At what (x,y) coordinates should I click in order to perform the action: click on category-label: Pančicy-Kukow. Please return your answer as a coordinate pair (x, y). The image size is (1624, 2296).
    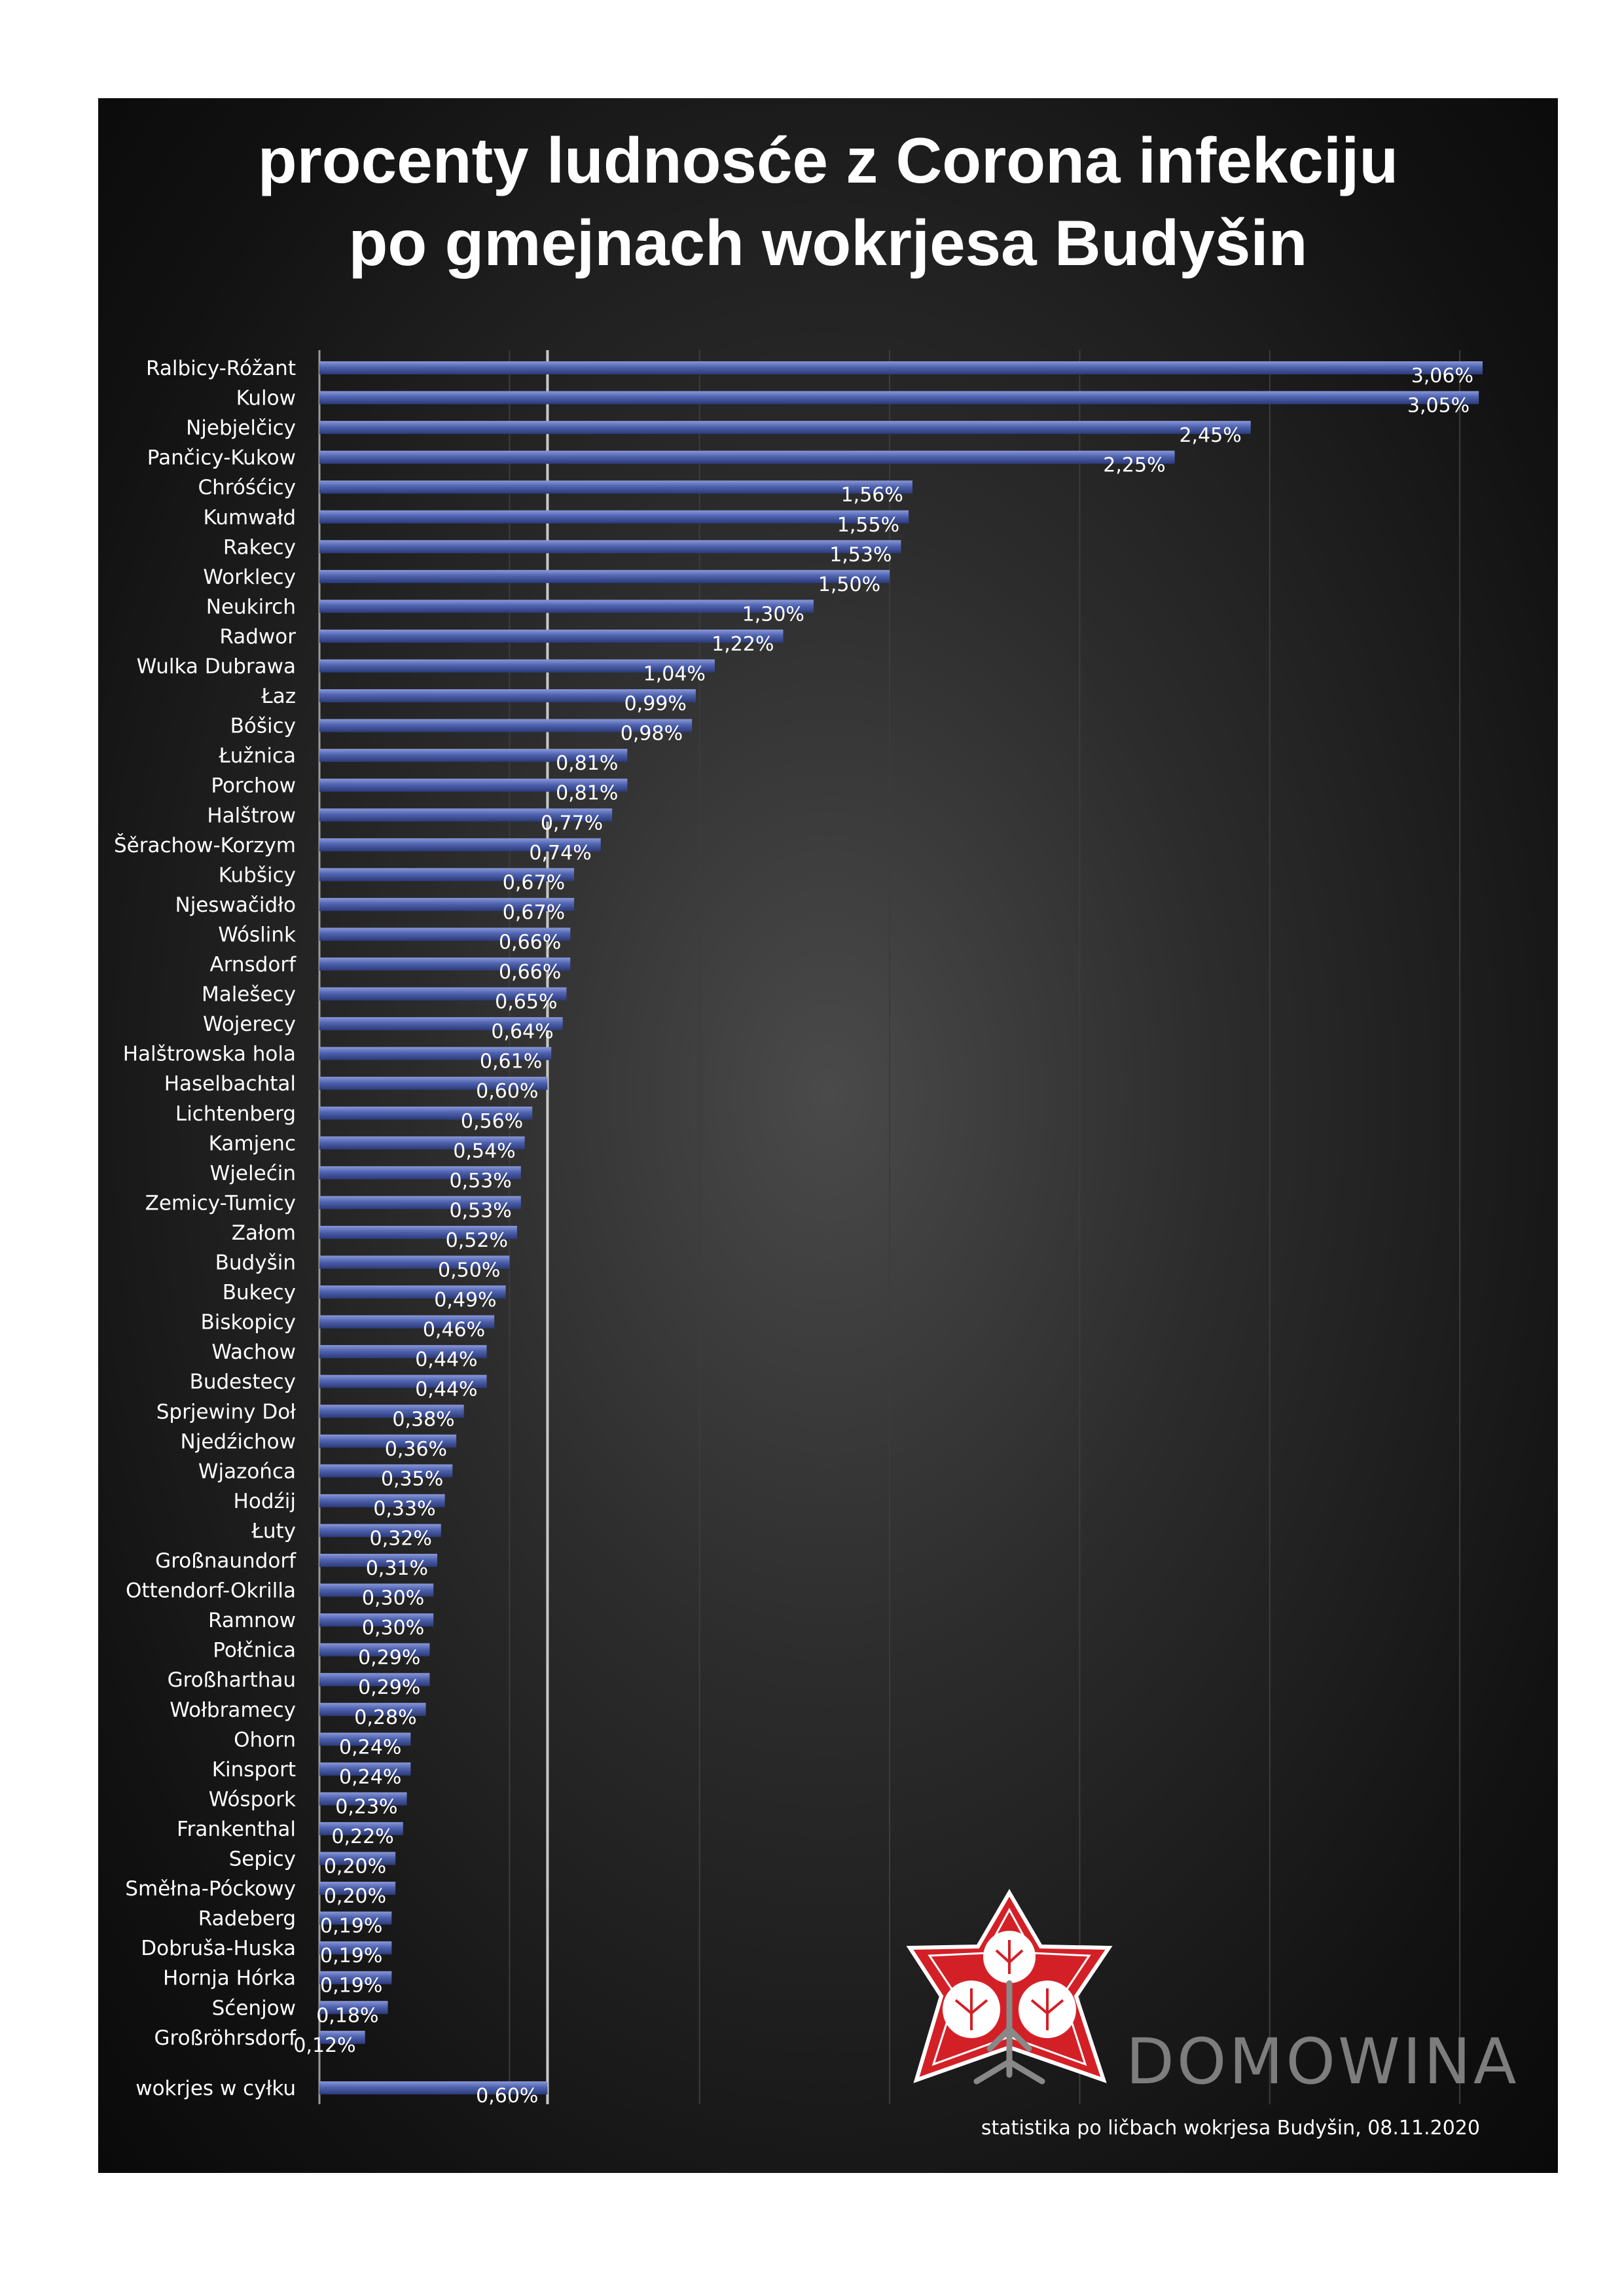
    Looking at the image, I should click on (221, 458).